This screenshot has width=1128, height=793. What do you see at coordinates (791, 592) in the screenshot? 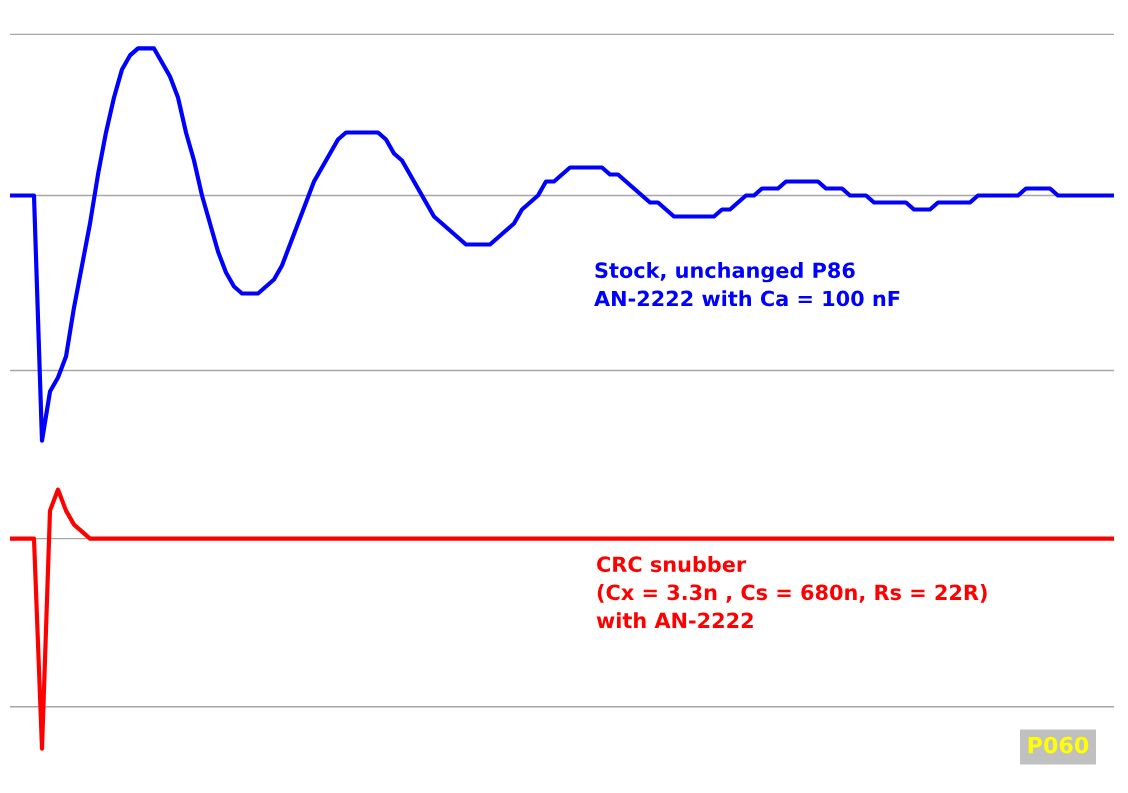
I see `series-label: CRC snubber (Cx = 3.3n , Cs = 680n, Rs = 22R) with AN-2222` at bounding box center [791, 592].